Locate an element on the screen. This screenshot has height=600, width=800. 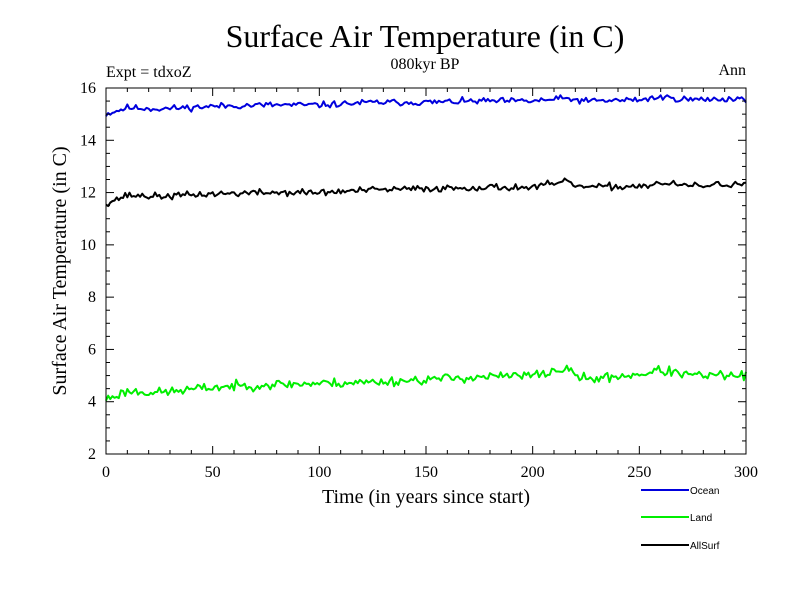
x-tick-label: 200 is located at coordinates (533, 472).